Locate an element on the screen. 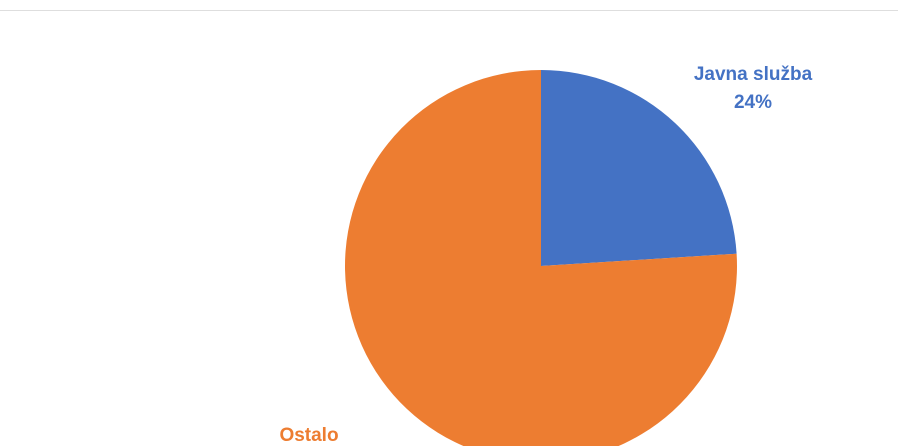  top-divider is located at coordinates (449, 10).